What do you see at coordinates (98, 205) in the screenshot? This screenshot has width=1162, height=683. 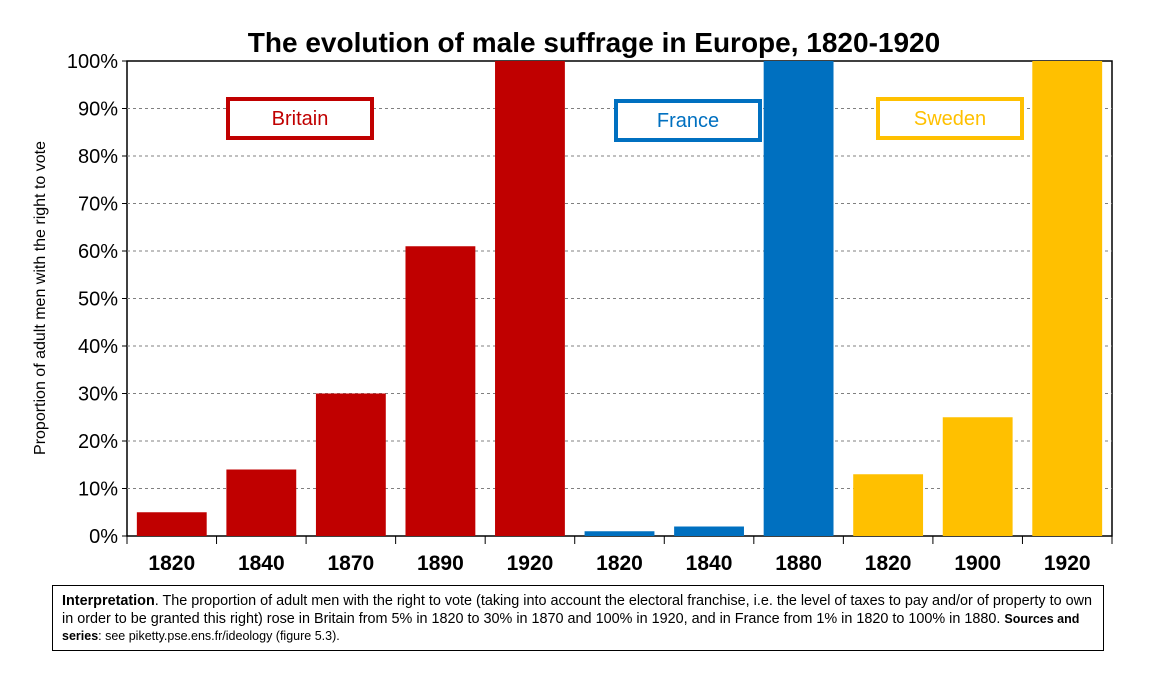 I see `y-tick-label: 70%` at bounding box center [98, 205].